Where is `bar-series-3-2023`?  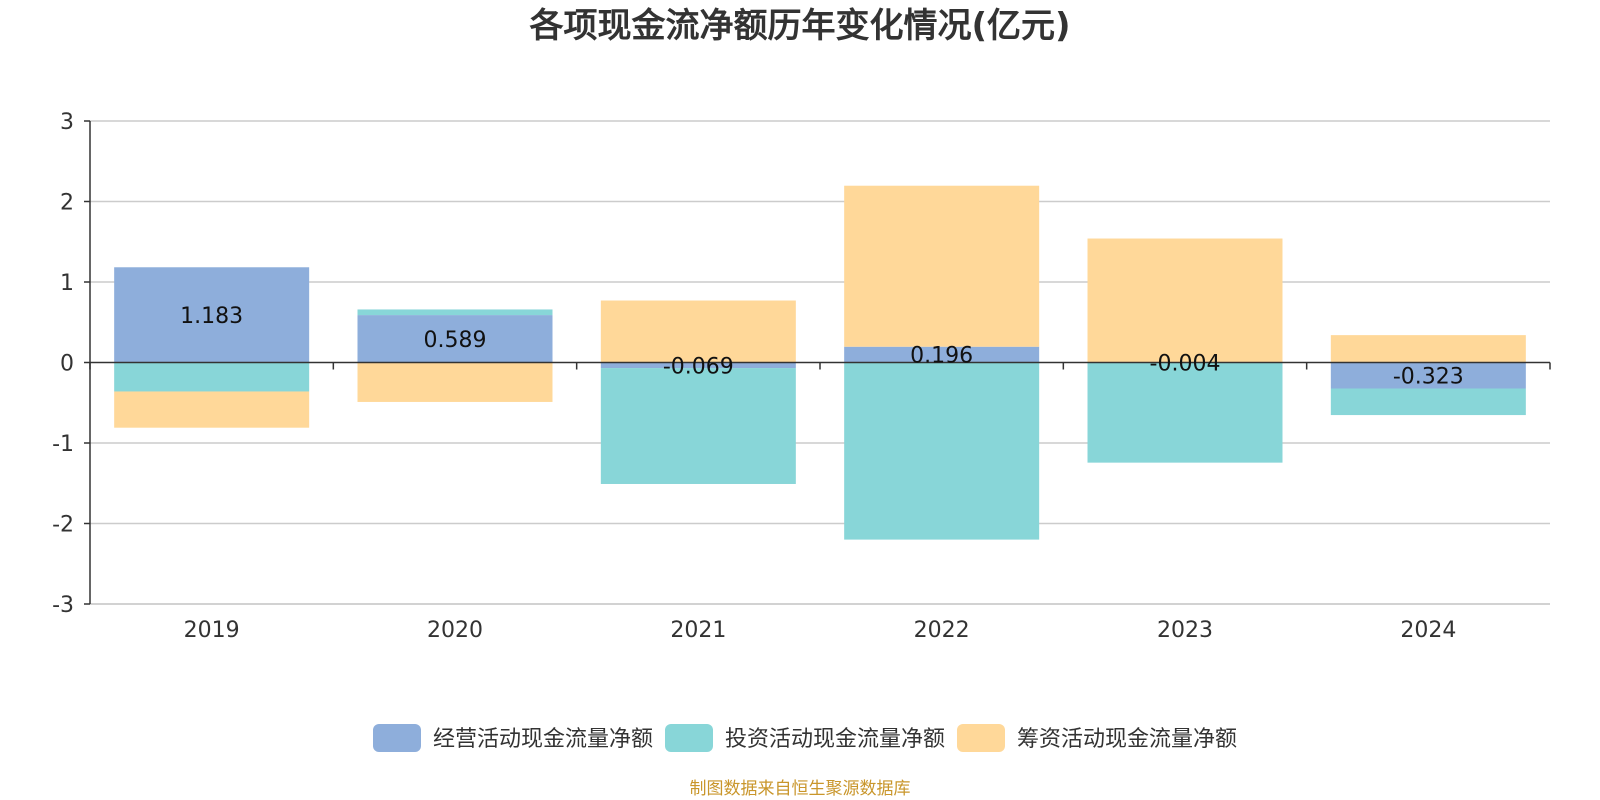
bar-series-3-2023 is located at coordinates (1185, 300).